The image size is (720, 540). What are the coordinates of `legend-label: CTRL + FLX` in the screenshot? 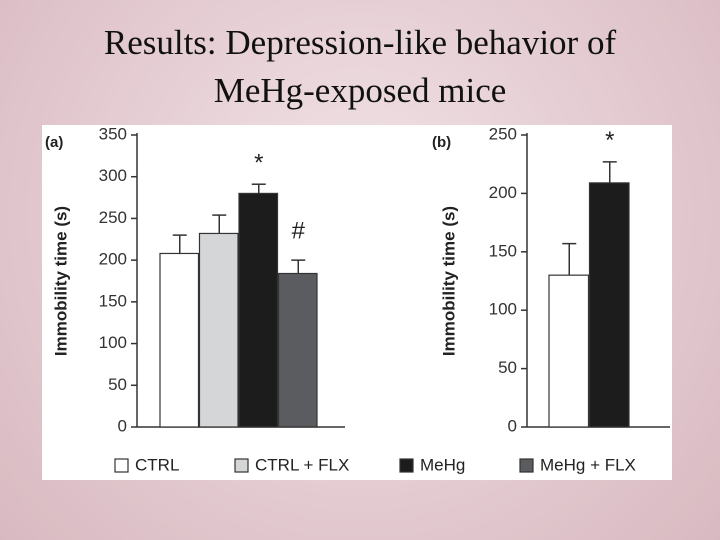 It's located at (302, 464).